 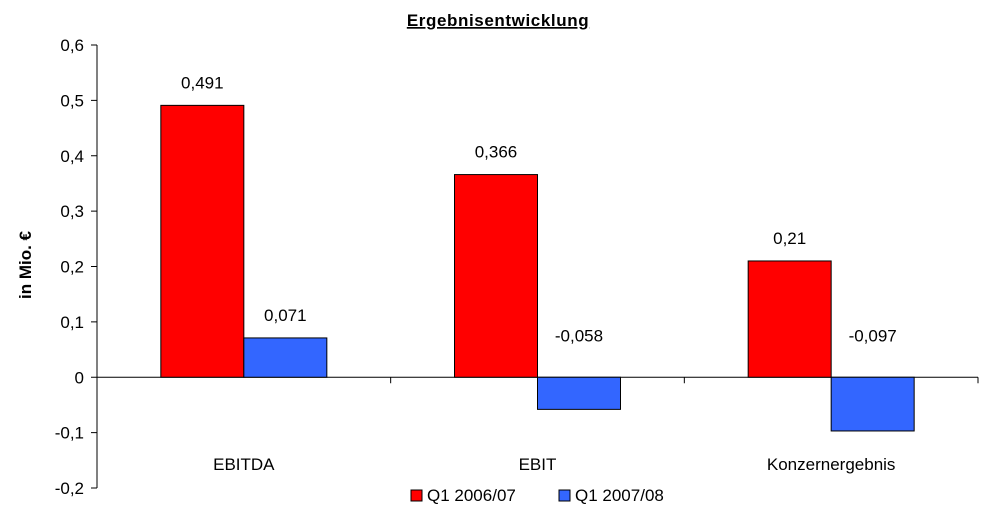 What do you see at coordinates (498, 20) in the screenshot?
I see `chart-title: Ergebnisentwicklung` at bounding box center [498, 20].